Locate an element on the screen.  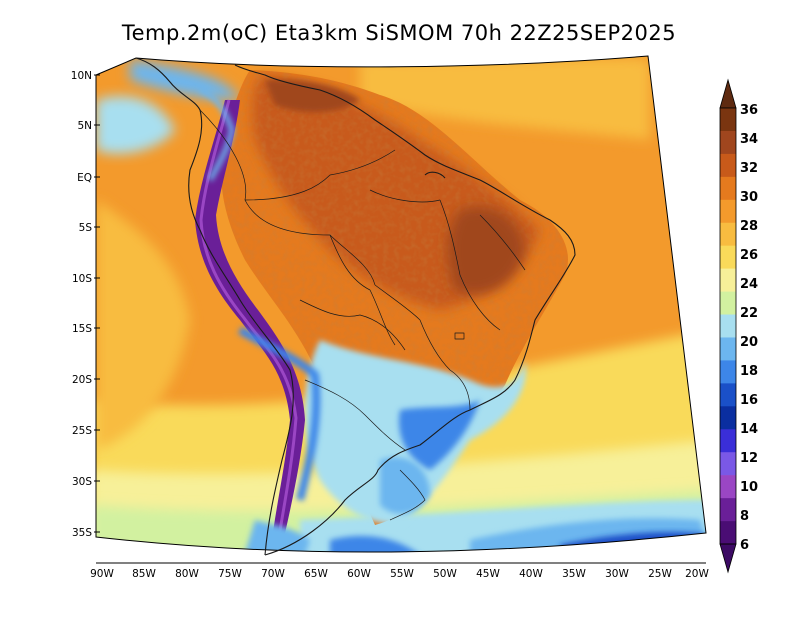
lon-label: 40W is located at coordinates (531, 574).